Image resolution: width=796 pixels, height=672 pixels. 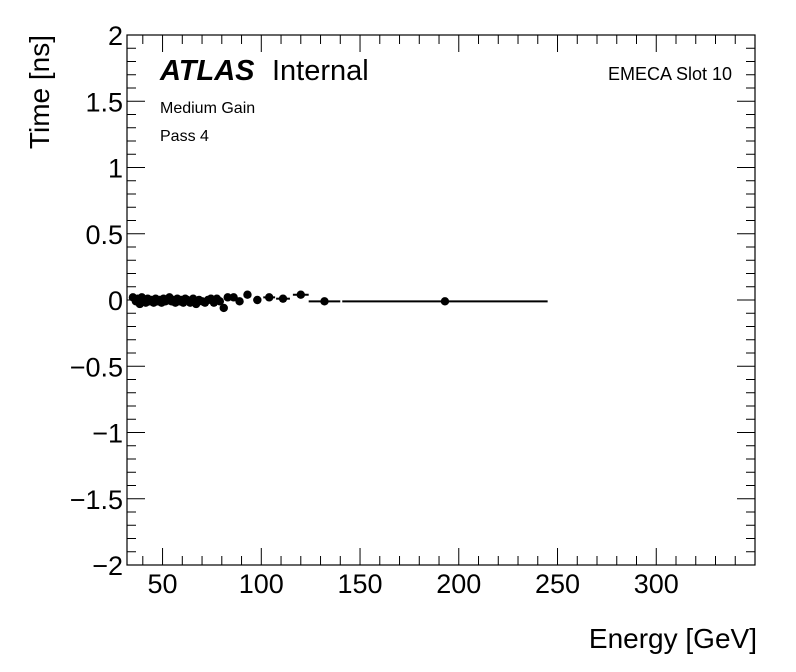 I want to click on x-tick-labels: 50 100 150 200 250 300, so click(x=413, y=584).